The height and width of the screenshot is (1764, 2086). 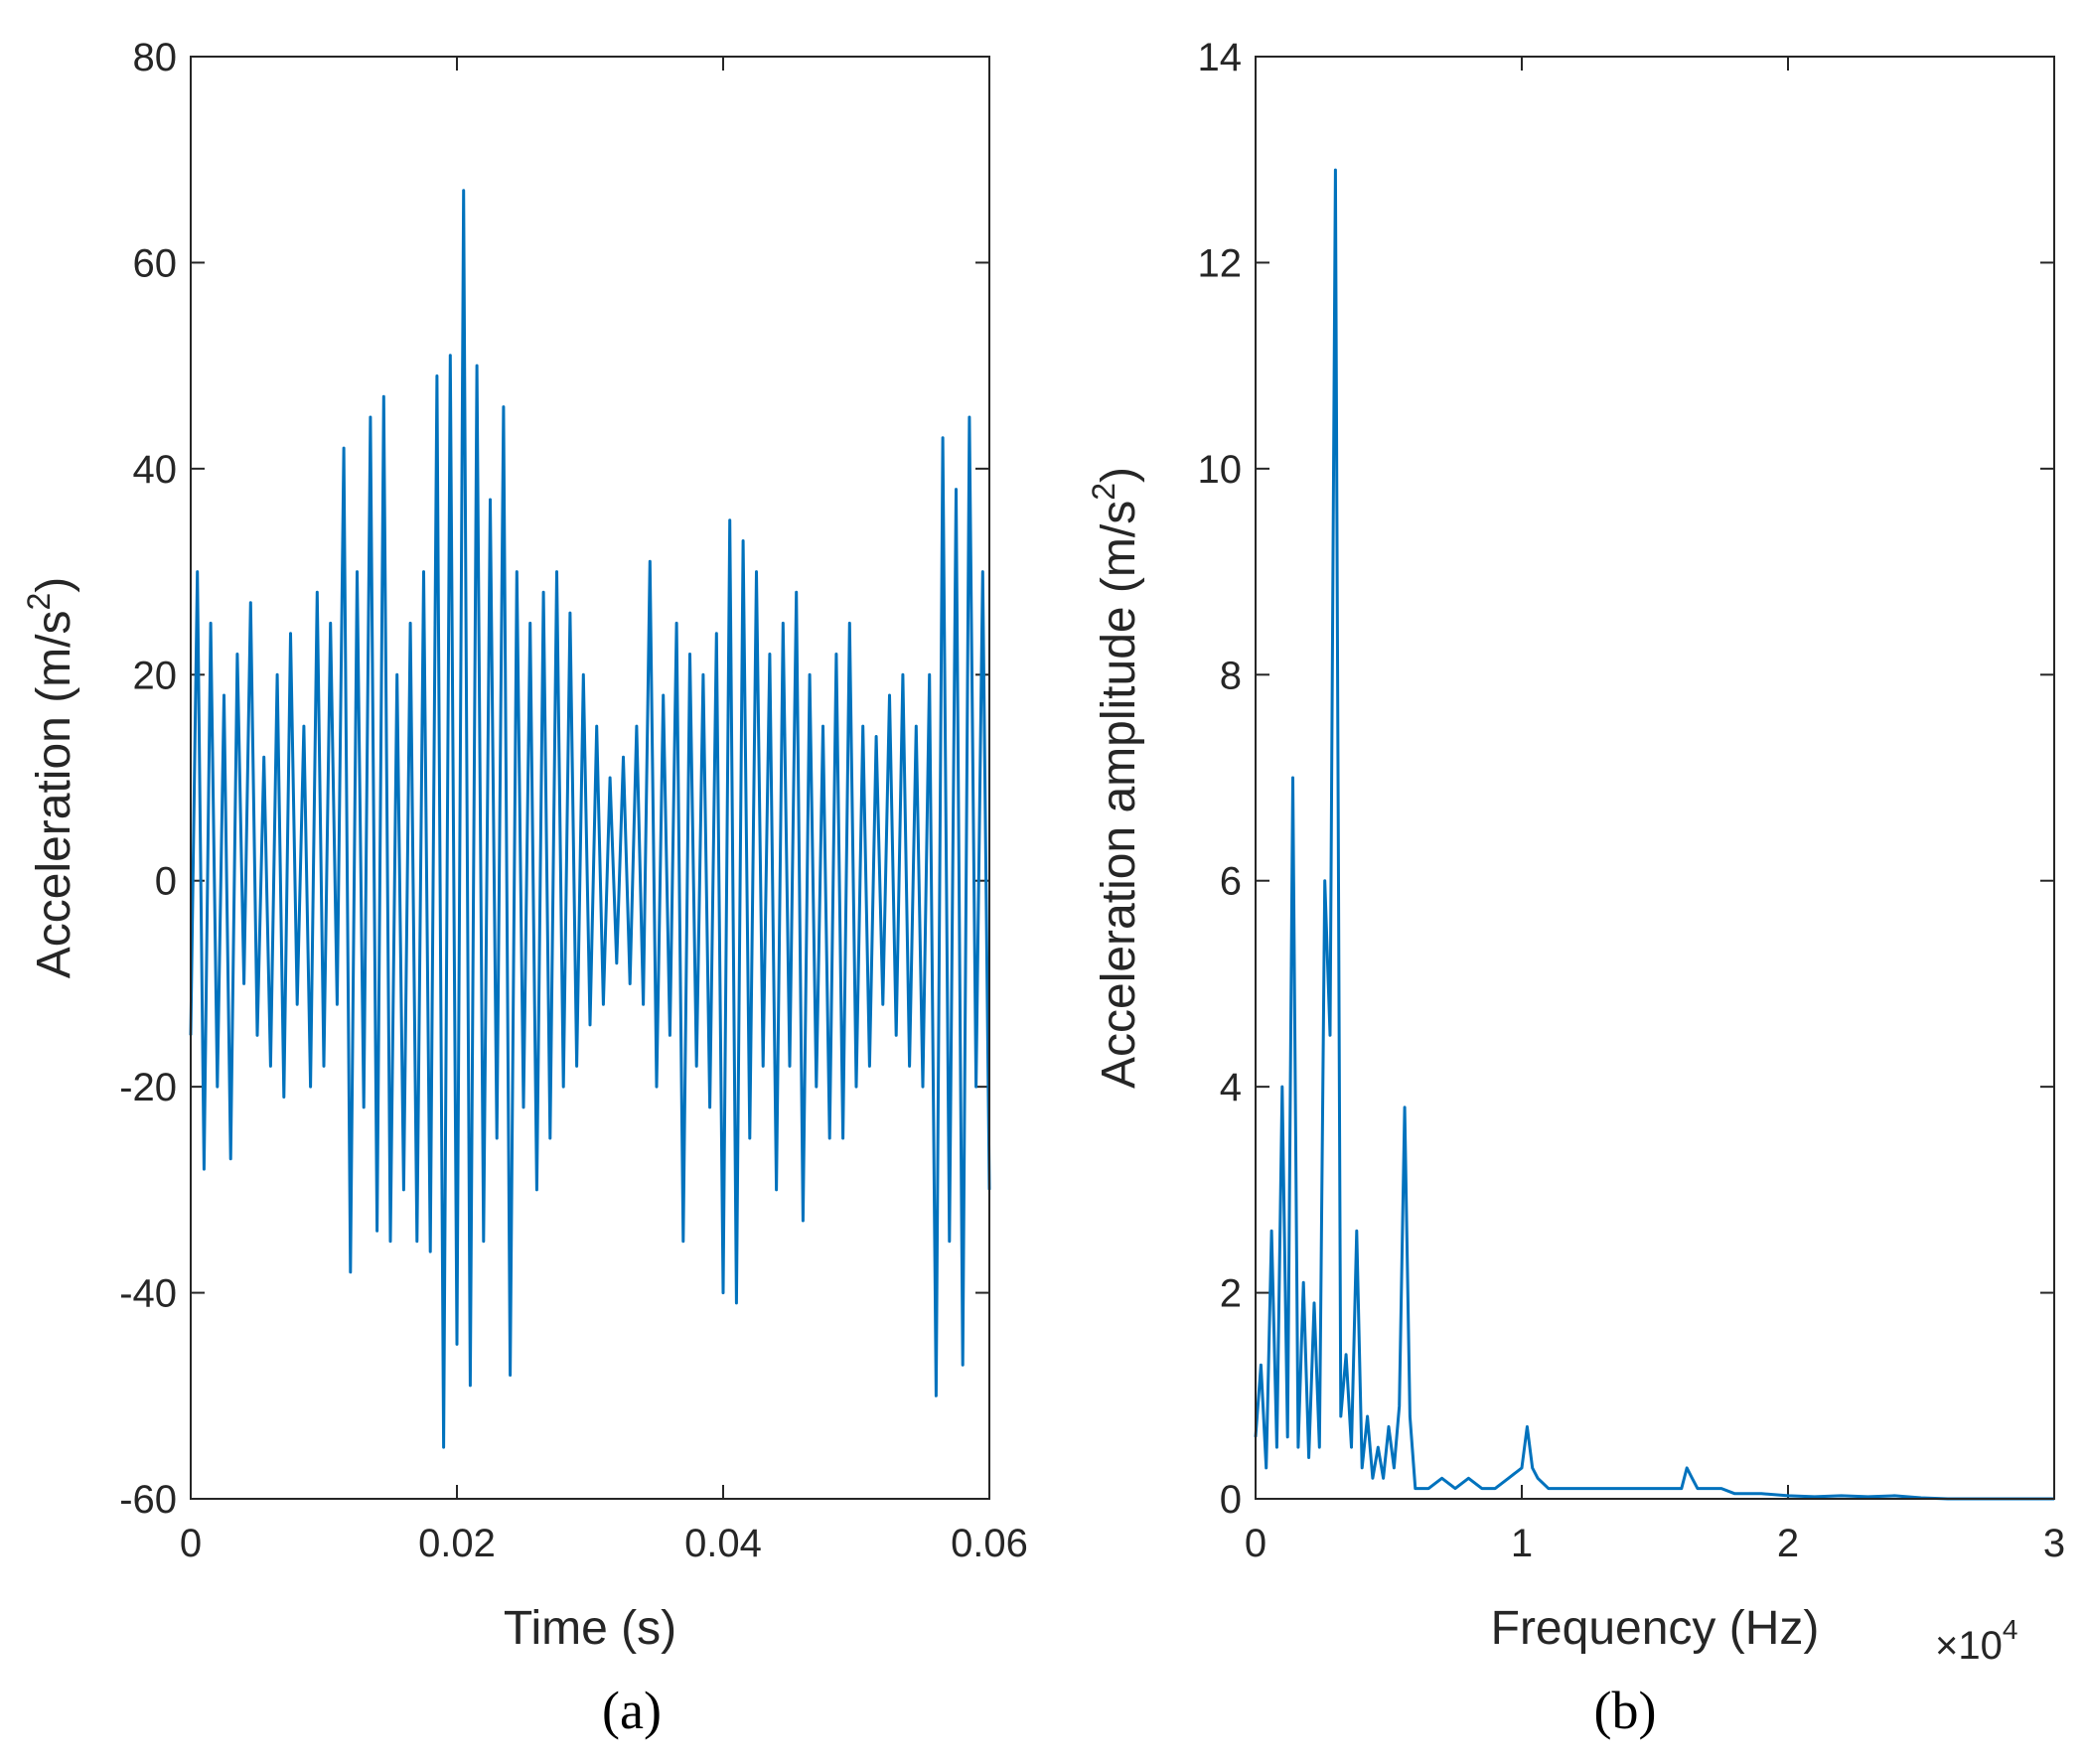 What do you see at coordinates (155, 57) in the screenshot?
I see `y-tick-label: 80` at bounding box center [155, 57].